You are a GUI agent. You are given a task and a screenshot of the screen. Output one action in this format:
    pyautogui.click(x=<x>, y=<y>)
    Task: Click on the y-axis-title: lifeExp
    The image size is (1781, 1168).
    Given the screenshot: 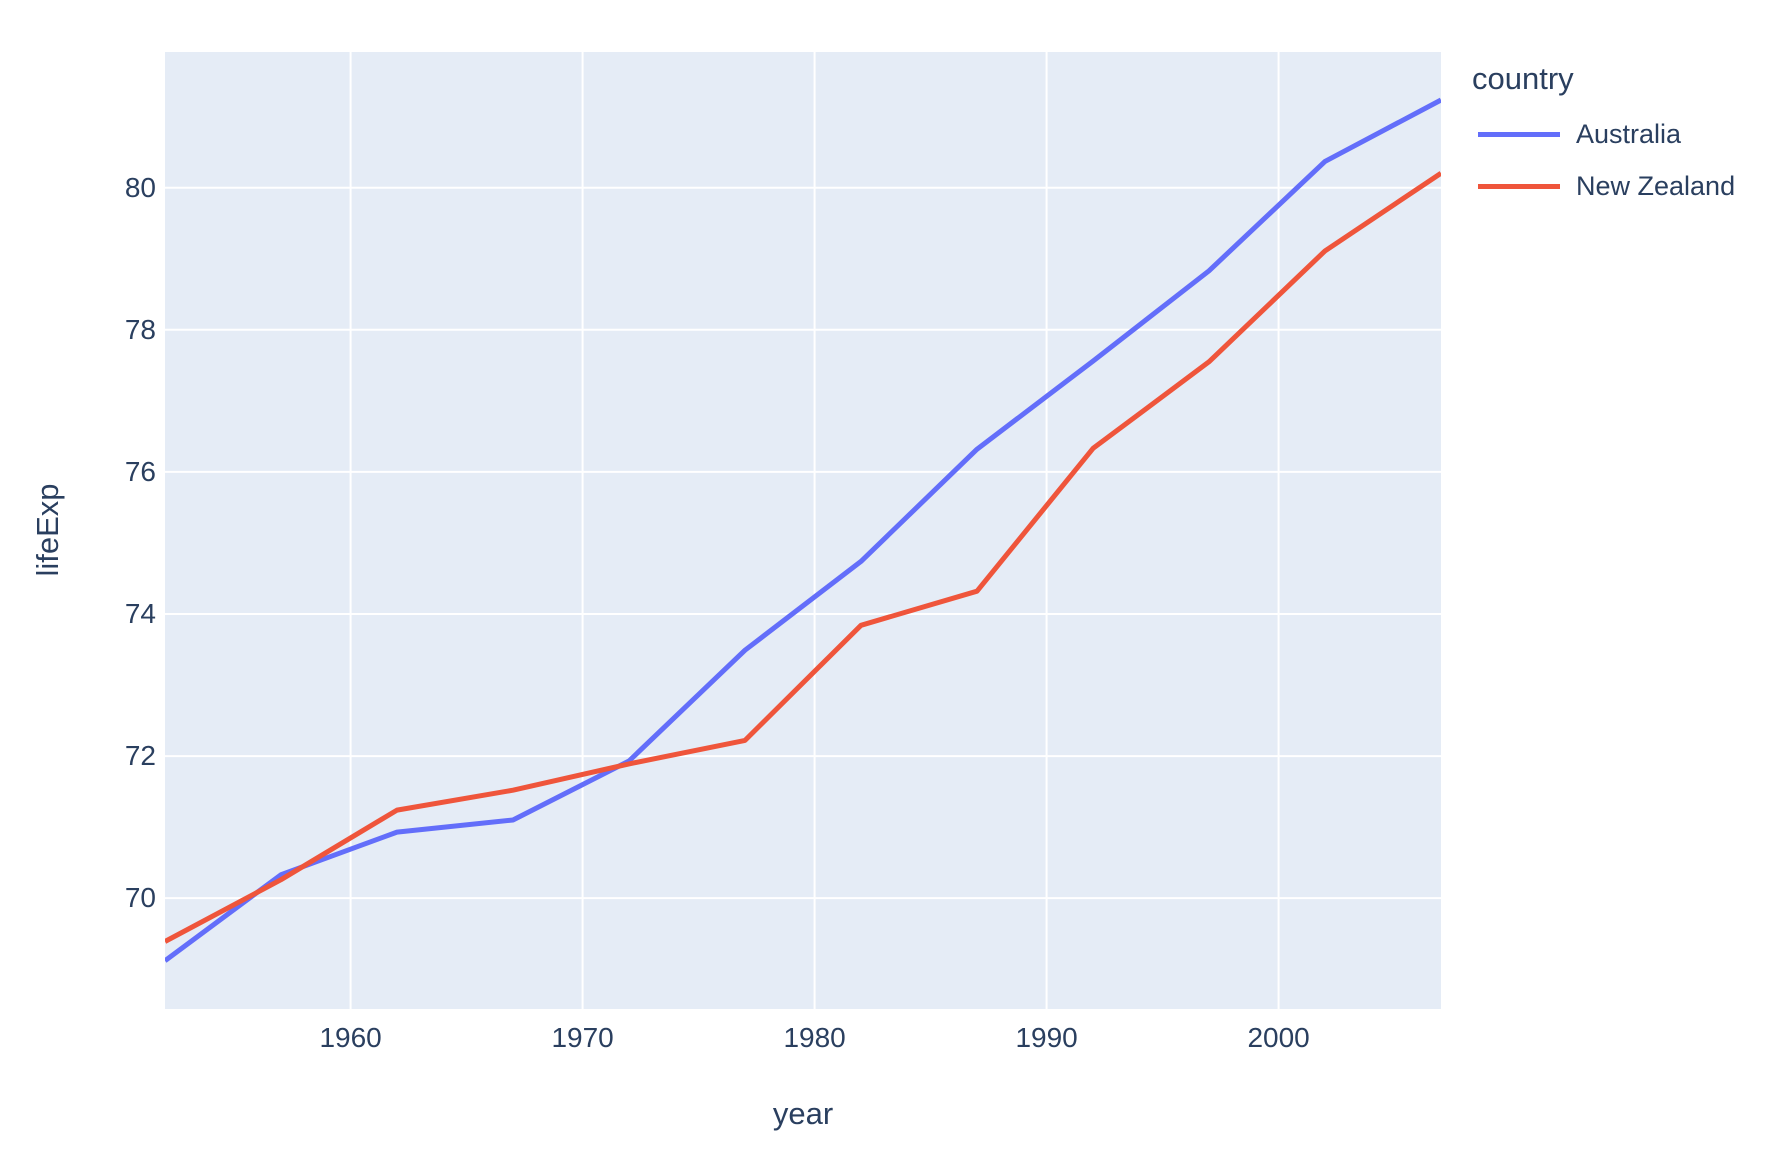 What is the action you would take?
    pyautogui.click(x=47, y=530)
    